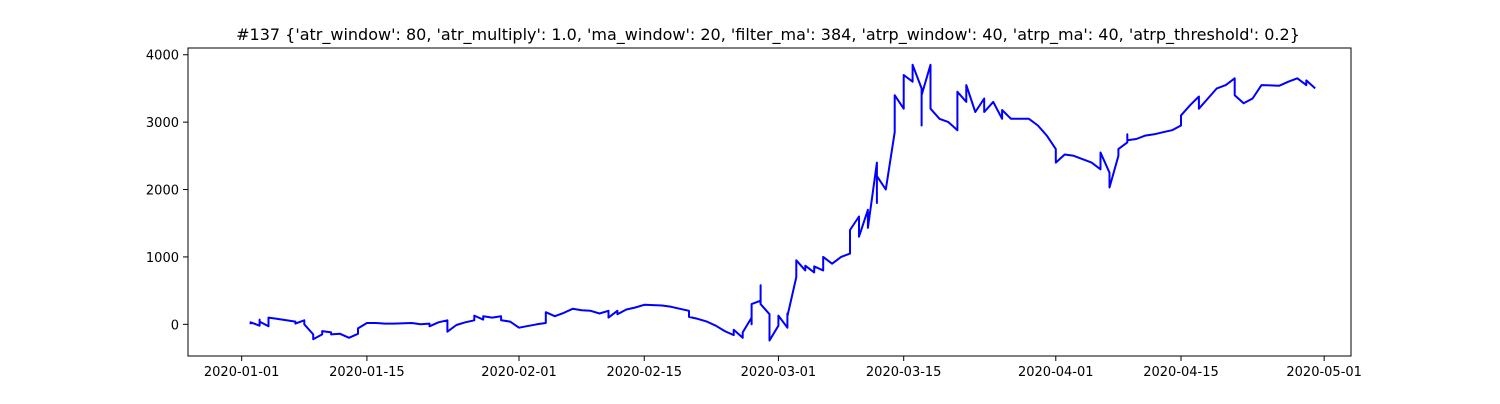 This screenshot has width=1500, height=404. Describe the element at coordinates (644, 372) in the screenshot. I see `x-tick-label: 2020-02-15` at that location.